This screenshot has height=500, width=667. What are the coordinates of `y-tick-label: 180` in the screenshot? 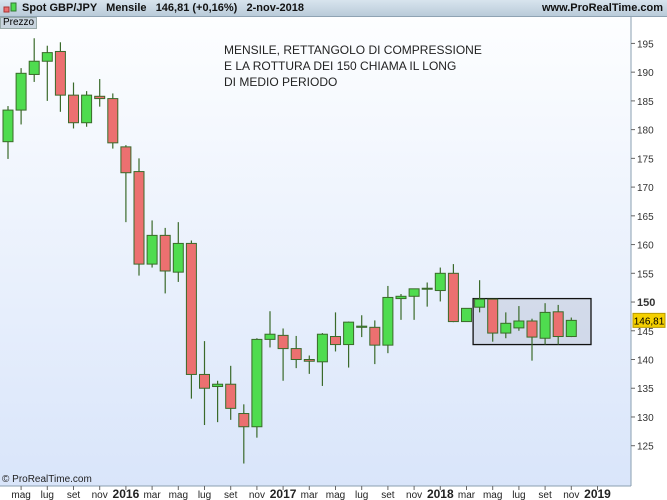 It's located at (645, 131).